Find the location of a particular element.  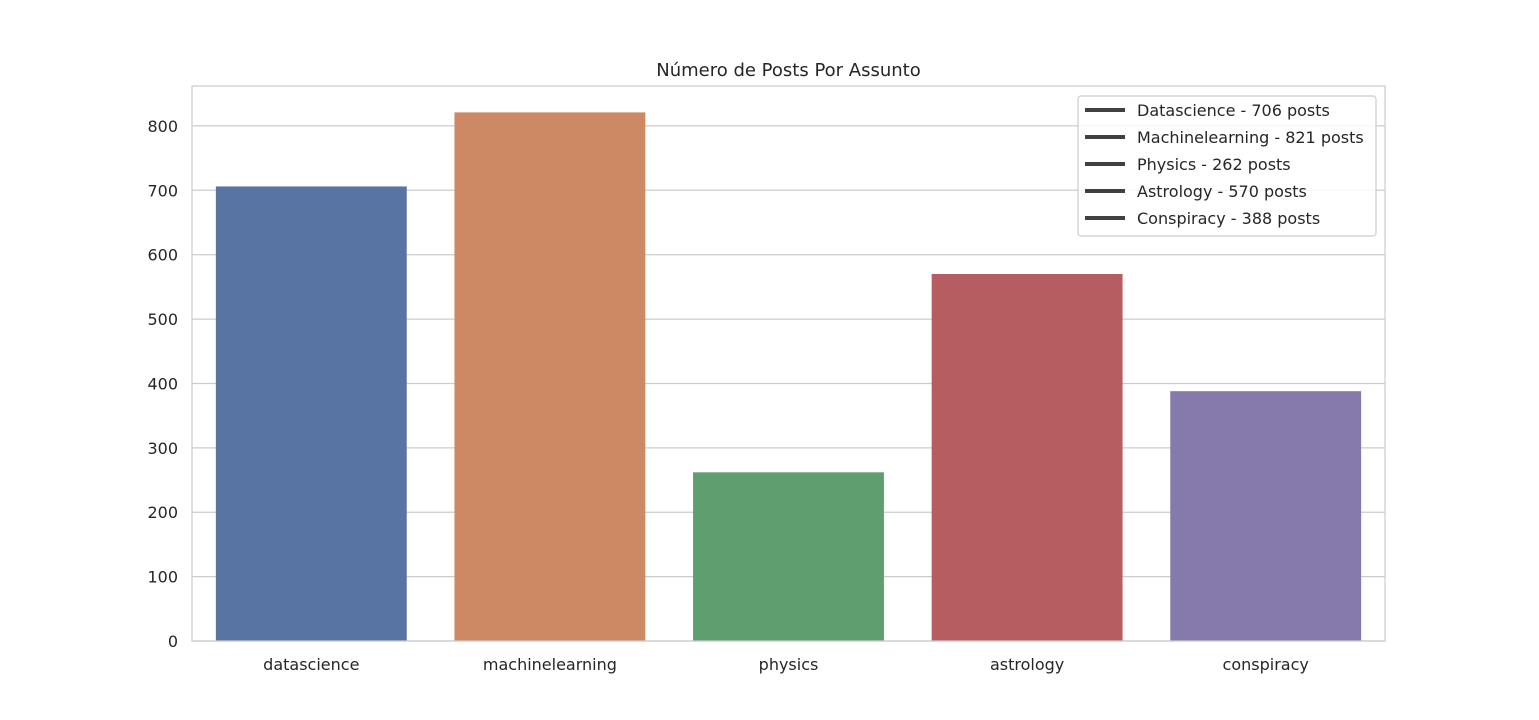

bar-physics is located at coordinates (788, 556).